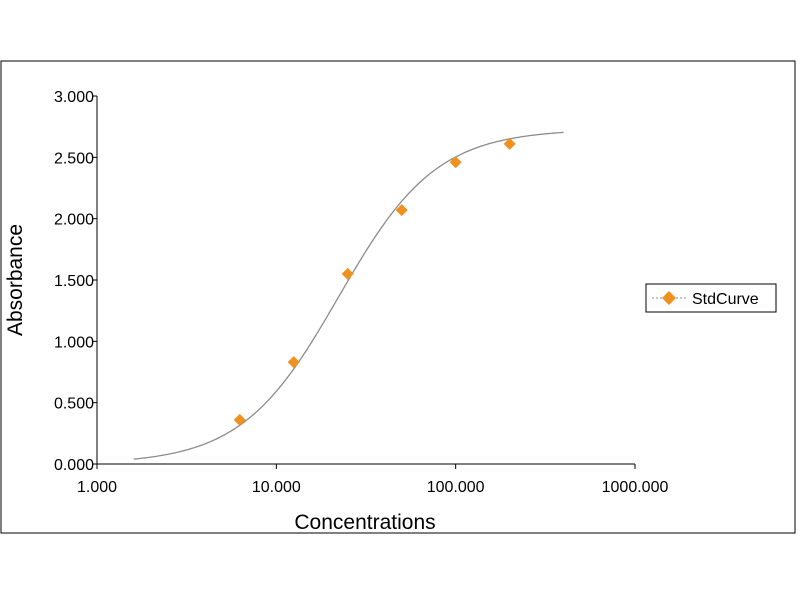 The width and height of the screenshot is (800, 600). What do you see at coordinates (74, 158) in the screenshot?
I see `y-tick-label: 2.500` at bounding box center [74, 158].